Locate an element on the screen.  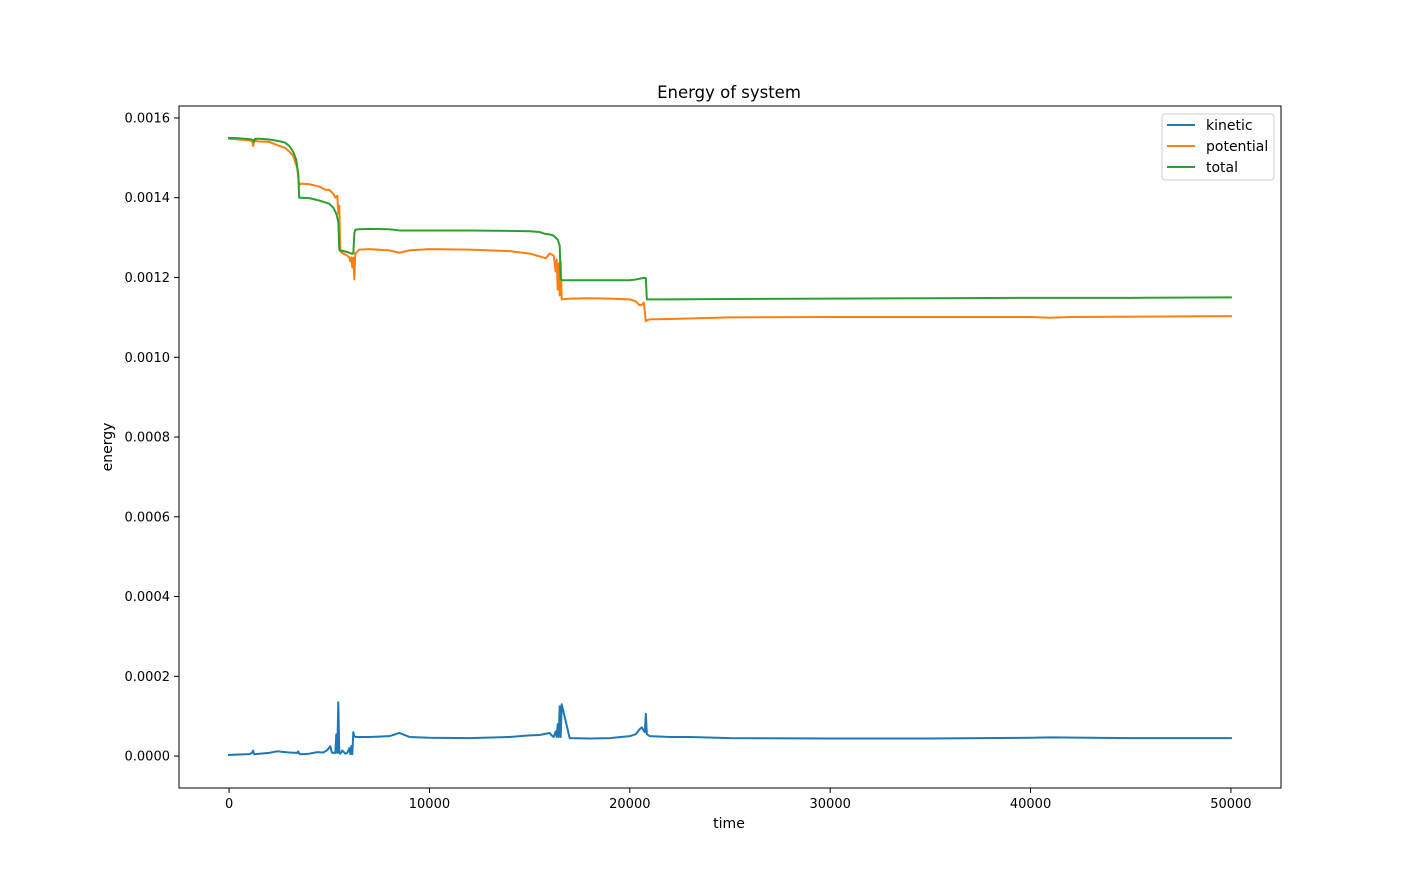
x-tick-label: 50000 is located at coordinates (1230, 804).